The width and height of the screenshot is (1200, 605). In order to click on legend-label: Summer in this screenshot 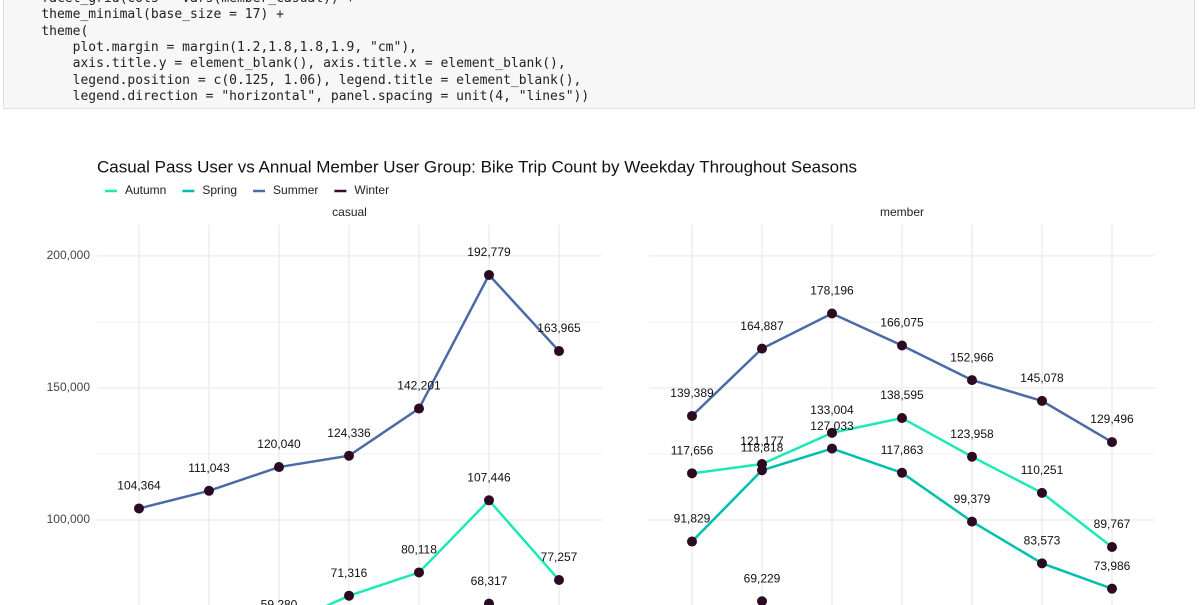, I will do `click(295, 190)`.